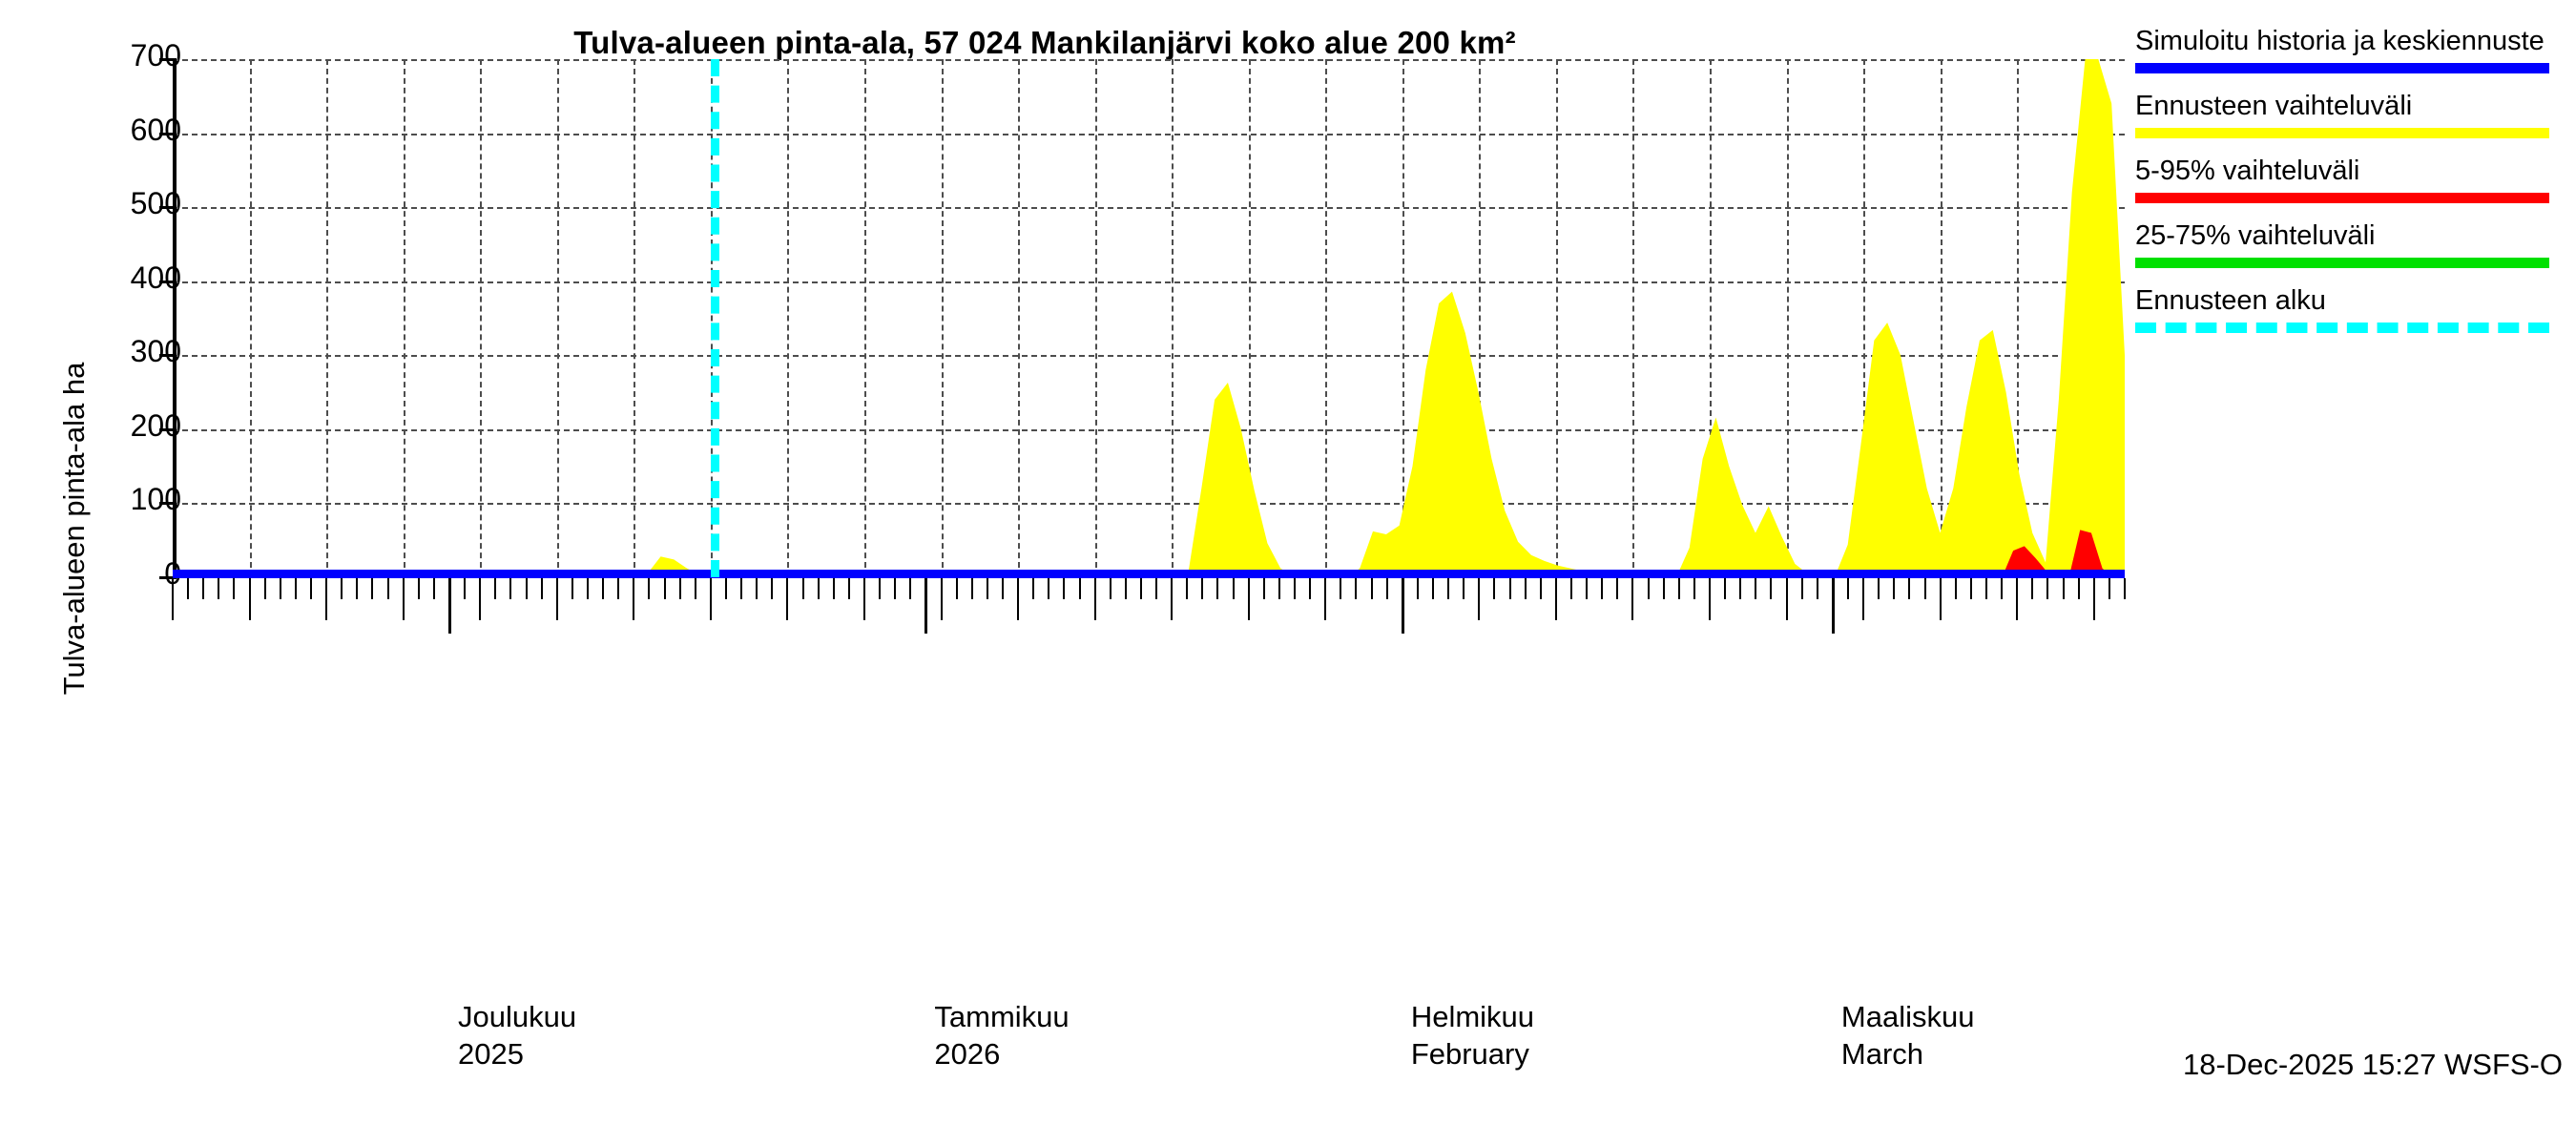  What do you see at coordinates (155, 499) in the screenshot?
I see `y-axis-tick-label: 100` at bounding box center [155, 499].